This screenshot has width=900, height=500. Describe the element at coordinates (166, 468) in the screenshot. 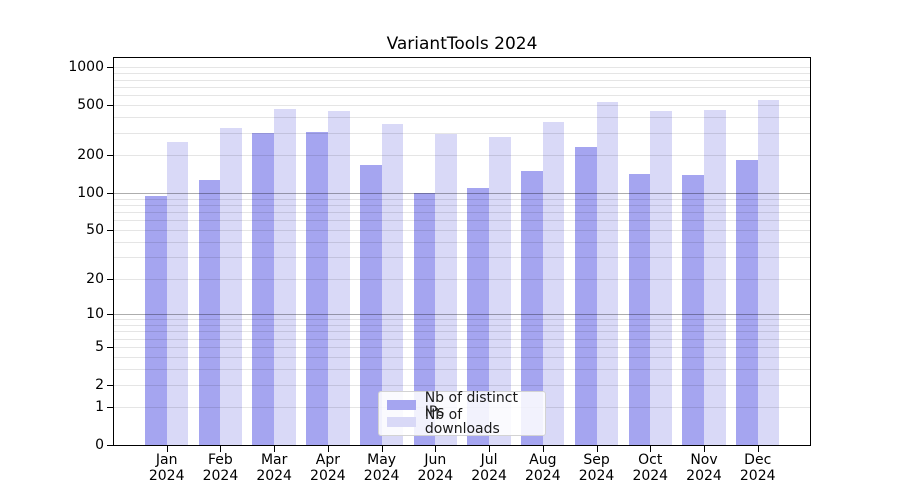

I see `x-tick-label-jan: Jan 2024` at that location.